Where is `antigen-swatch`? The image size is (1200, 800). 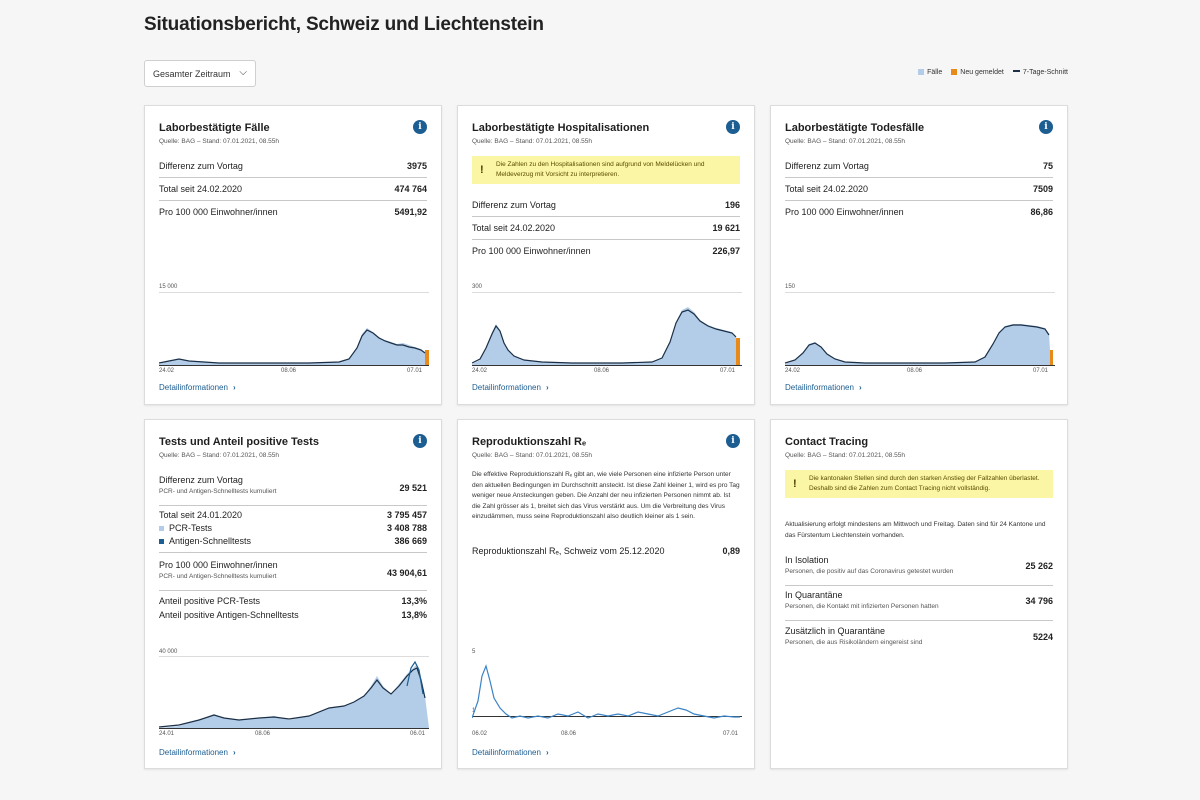 antigen-swatch is located at coordinates (161, 541).